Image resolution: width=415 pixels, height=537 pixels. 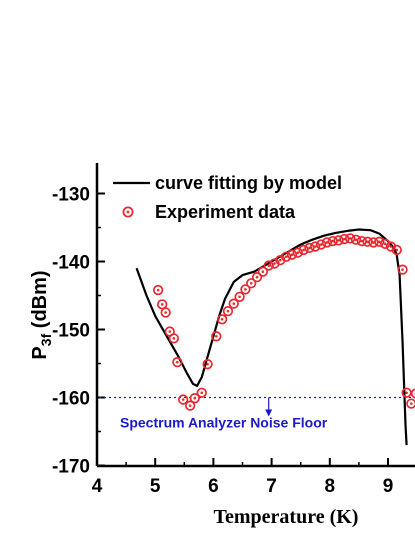 I want to click on x-axis-title: Temperature (K), so click(x=286, y=517).